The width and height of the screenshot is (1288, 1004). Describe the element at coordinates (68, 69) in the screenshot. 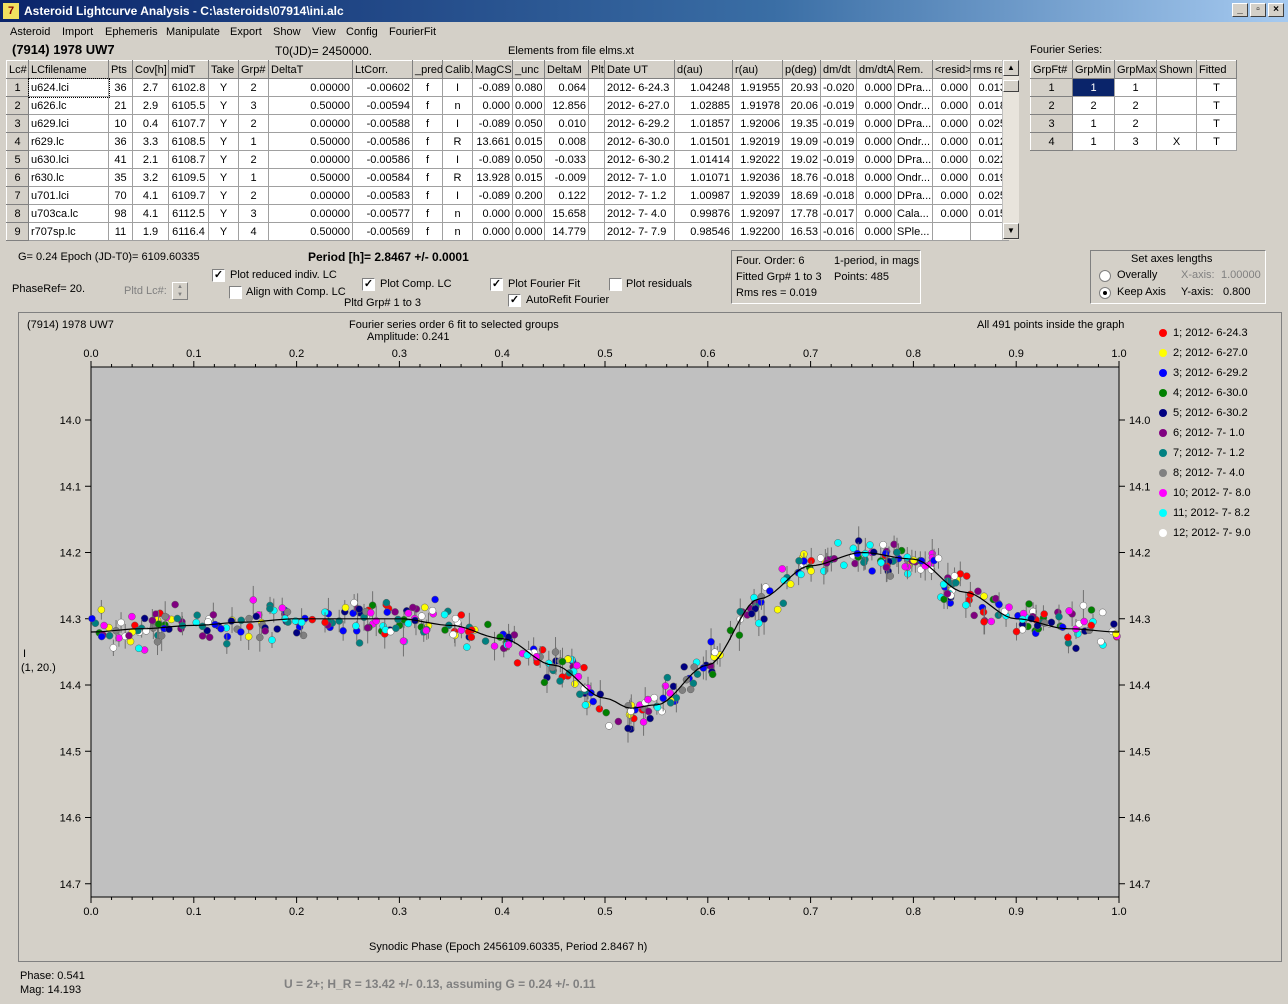

I see `column-header: LCfilename` at that location.